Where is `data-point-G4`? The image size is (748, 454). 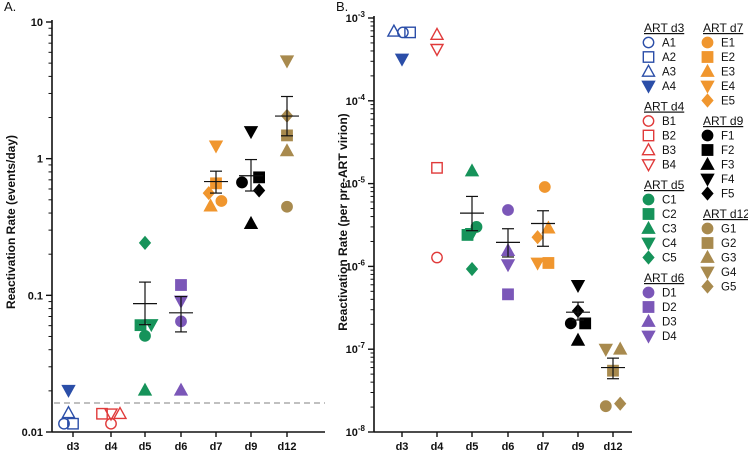 data-point-G4 is located at coordinates (605, 350).